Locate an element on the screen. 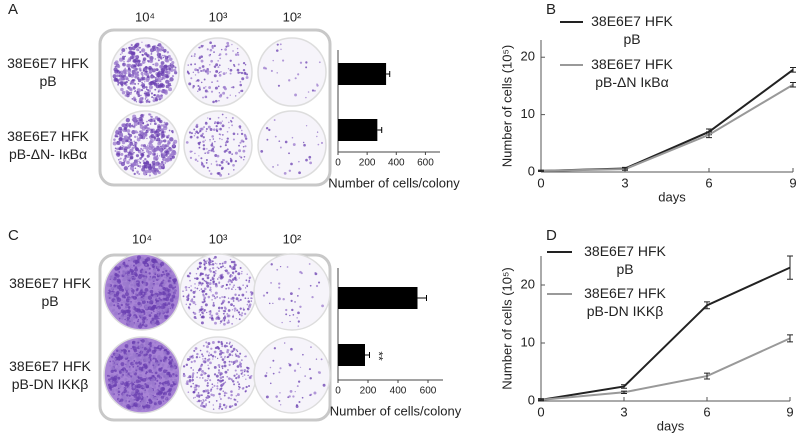  y-tick-label: 10 is located at coordinates (528, 113).